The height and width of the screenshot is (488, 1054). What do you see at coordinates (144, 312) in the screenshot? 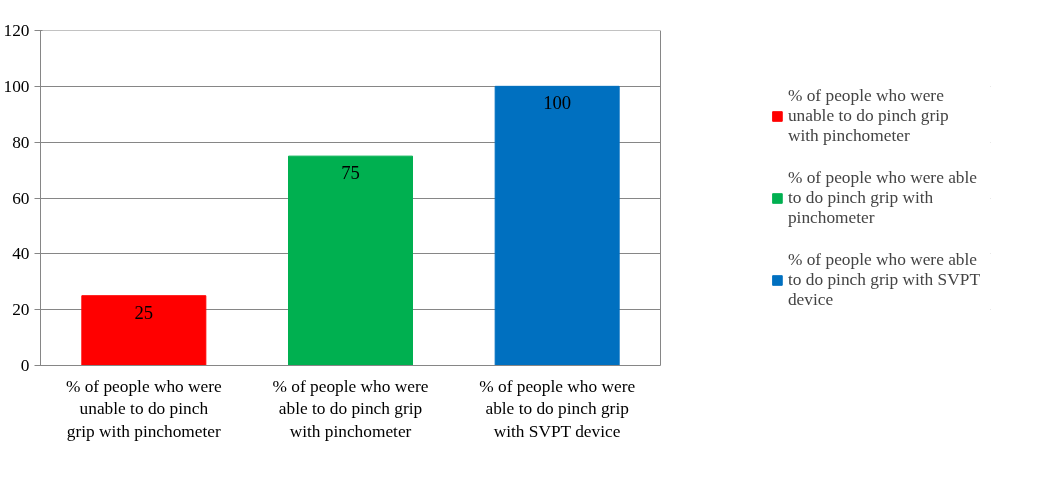
I see `data-label: 25` at bounding box center [144, 312].